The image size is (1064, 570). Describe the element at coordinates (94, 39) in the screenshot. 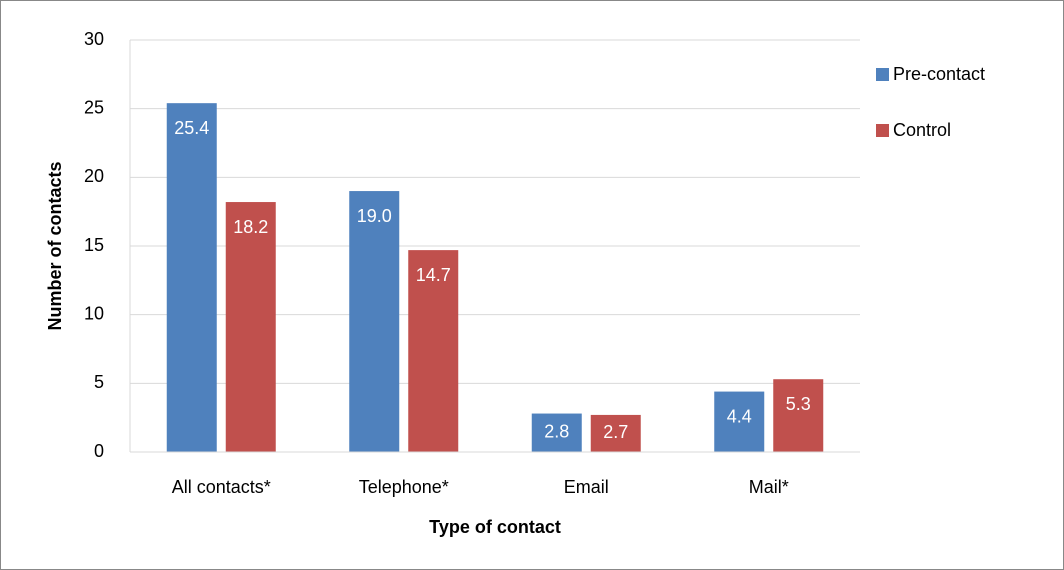

I see `y-tick-label: 30` at that location.